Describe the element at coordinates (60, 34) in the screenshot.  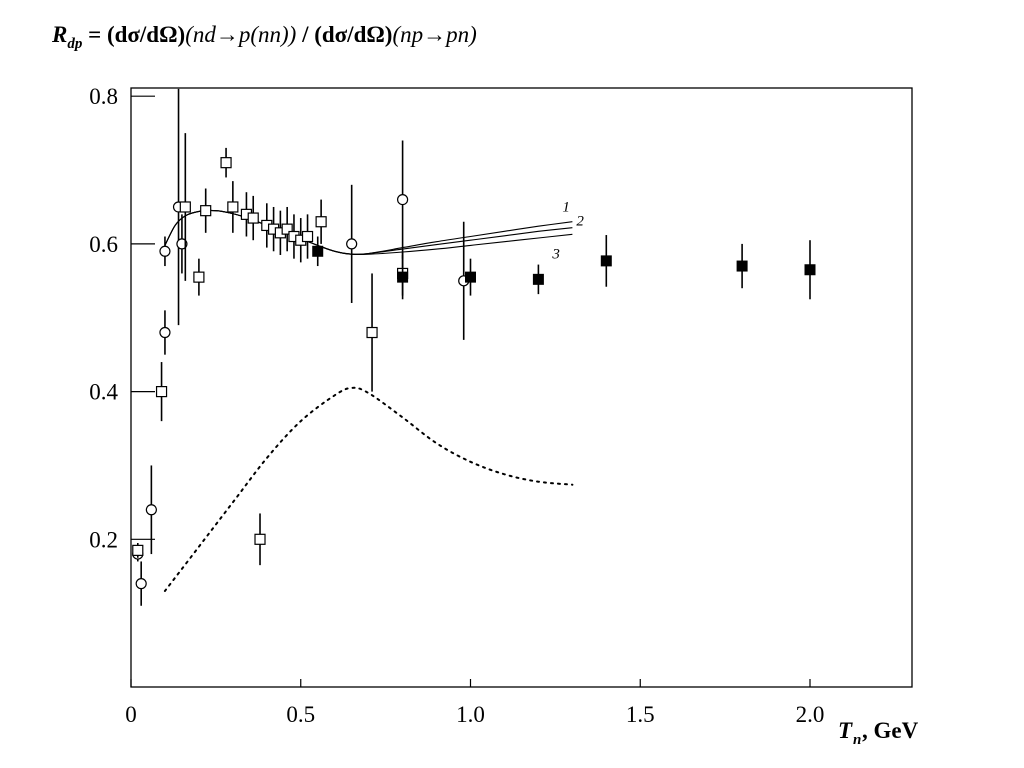
I see `title-lhs-main: R` at that location.